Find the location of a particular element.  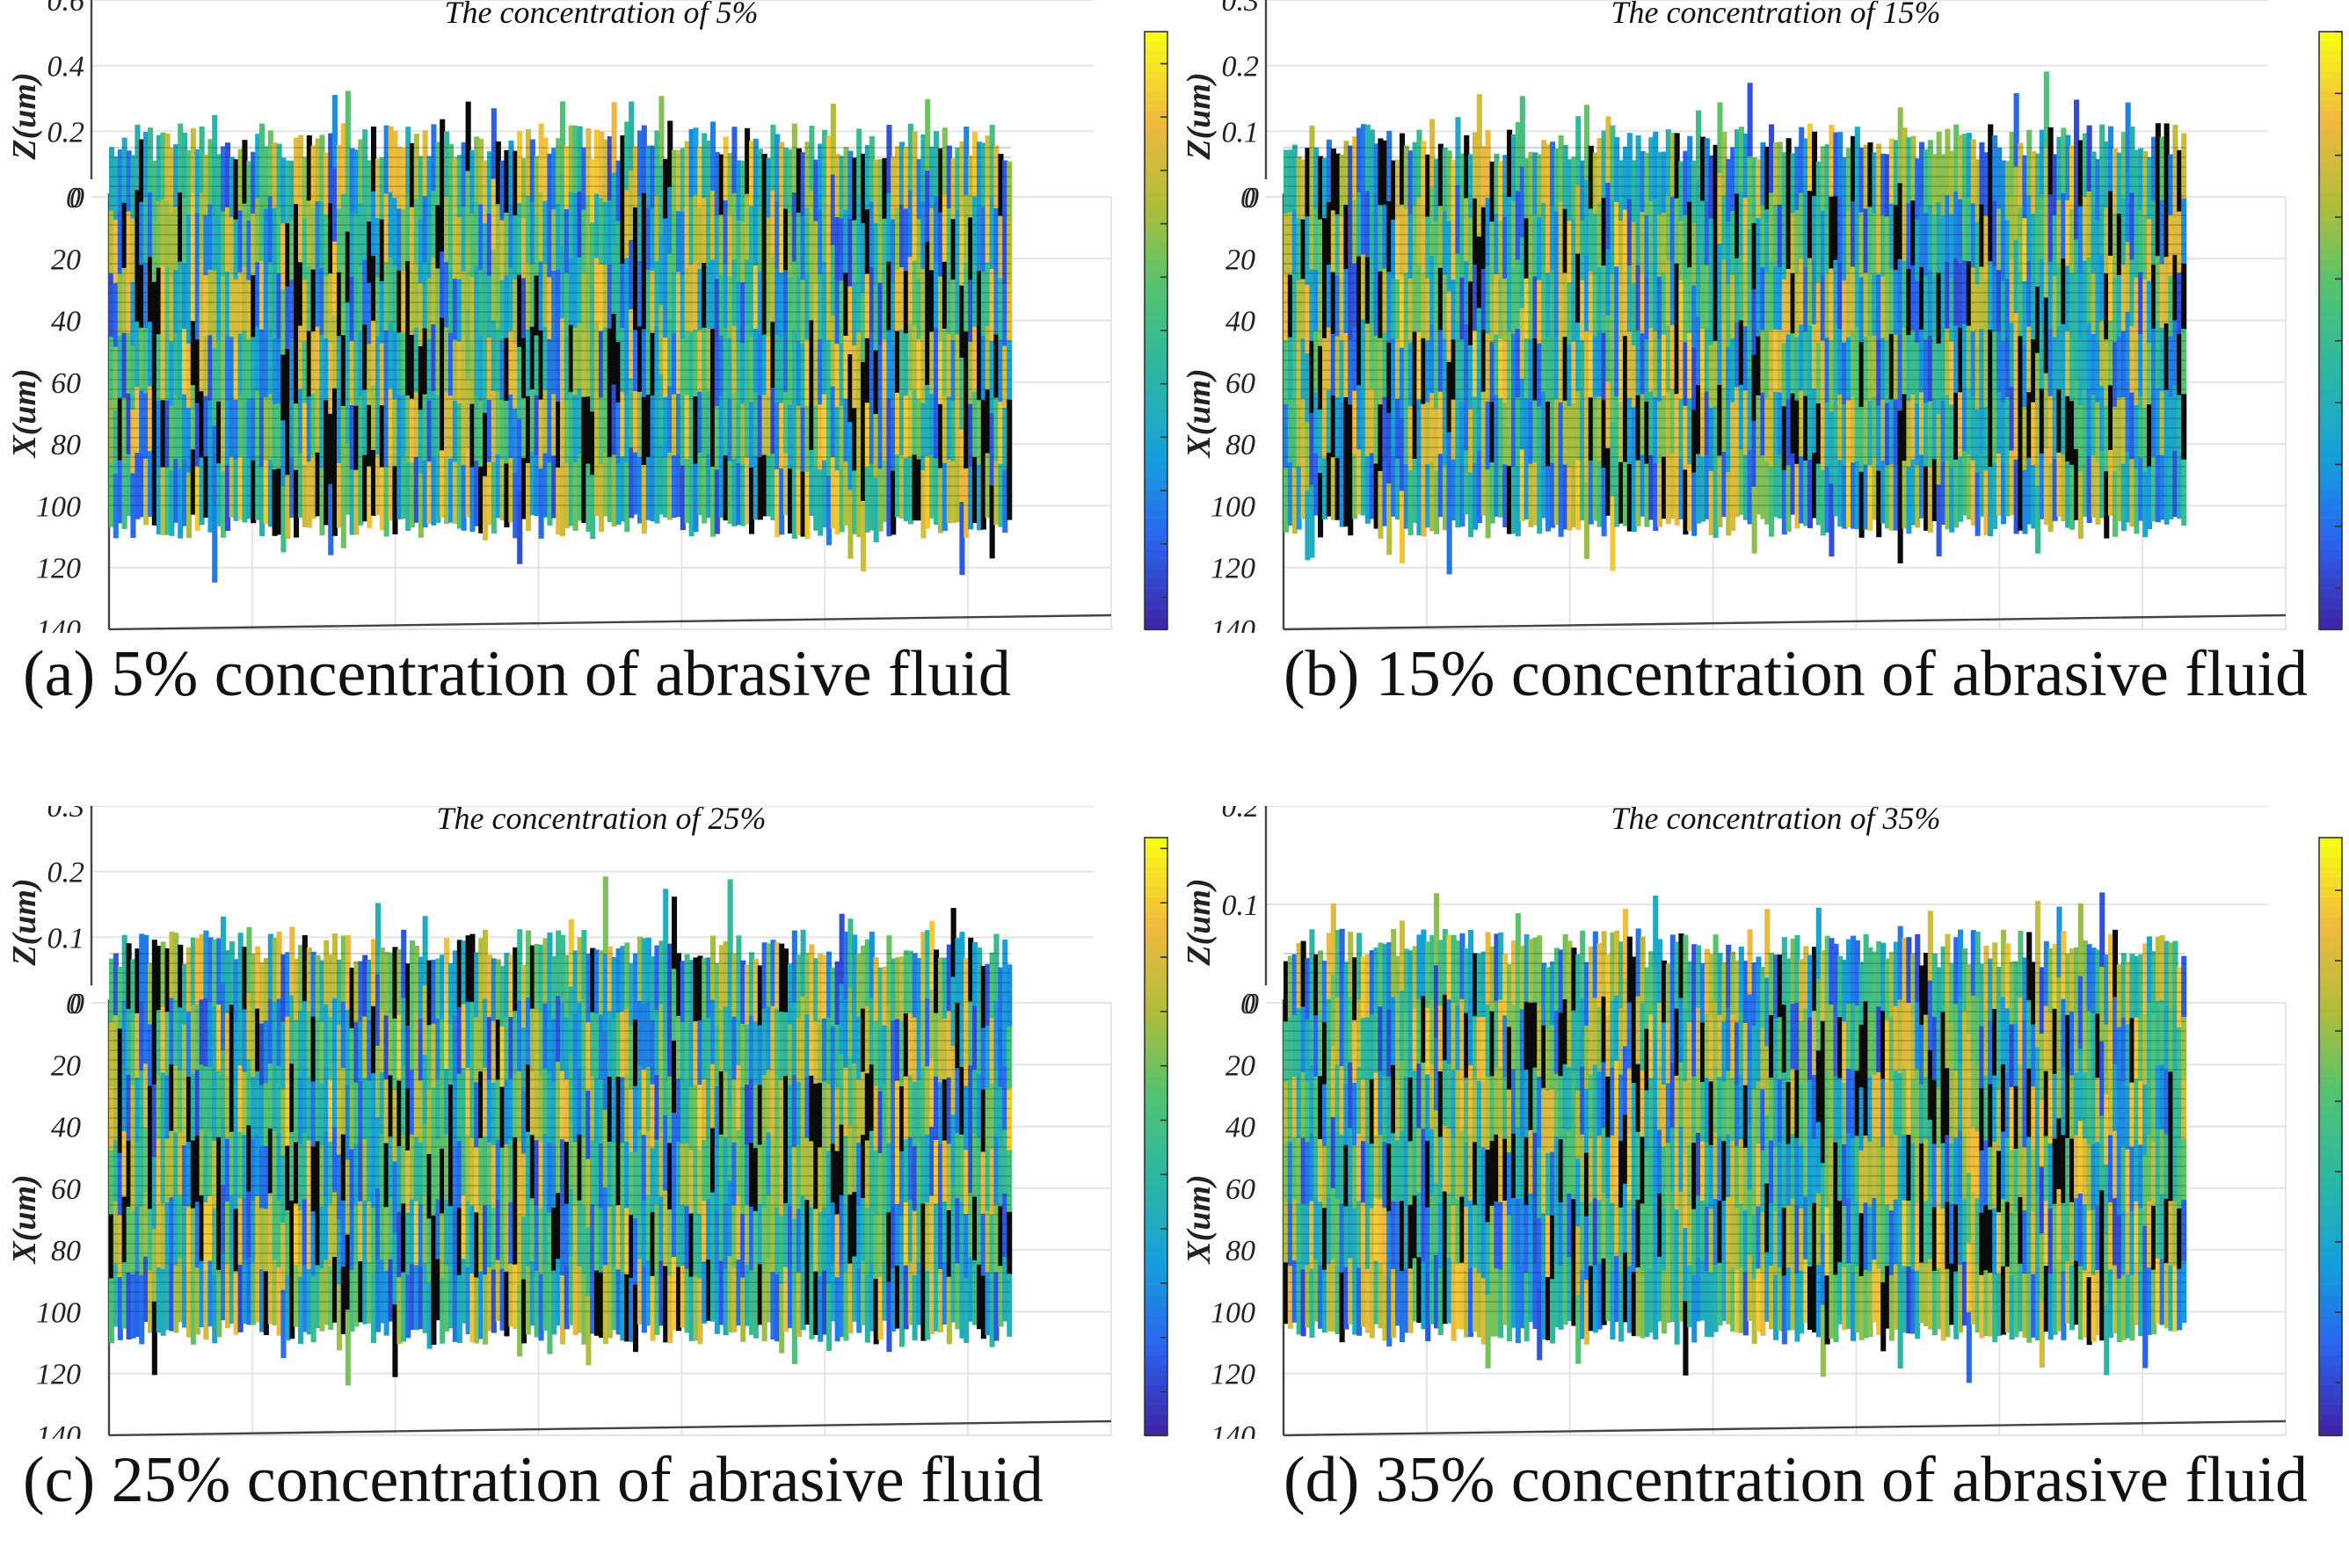

y-tick-label: 100 is located at coordinates (1233, 506).